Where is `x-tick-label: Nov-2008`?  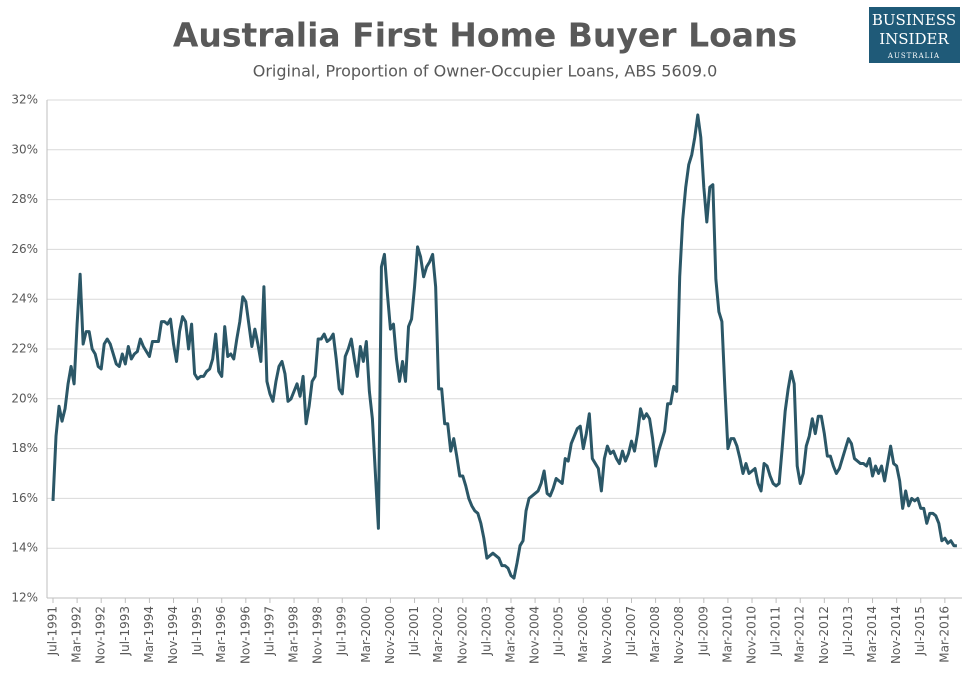
x-tick-label: Nov-2008 is located at coordinates (679, 635).